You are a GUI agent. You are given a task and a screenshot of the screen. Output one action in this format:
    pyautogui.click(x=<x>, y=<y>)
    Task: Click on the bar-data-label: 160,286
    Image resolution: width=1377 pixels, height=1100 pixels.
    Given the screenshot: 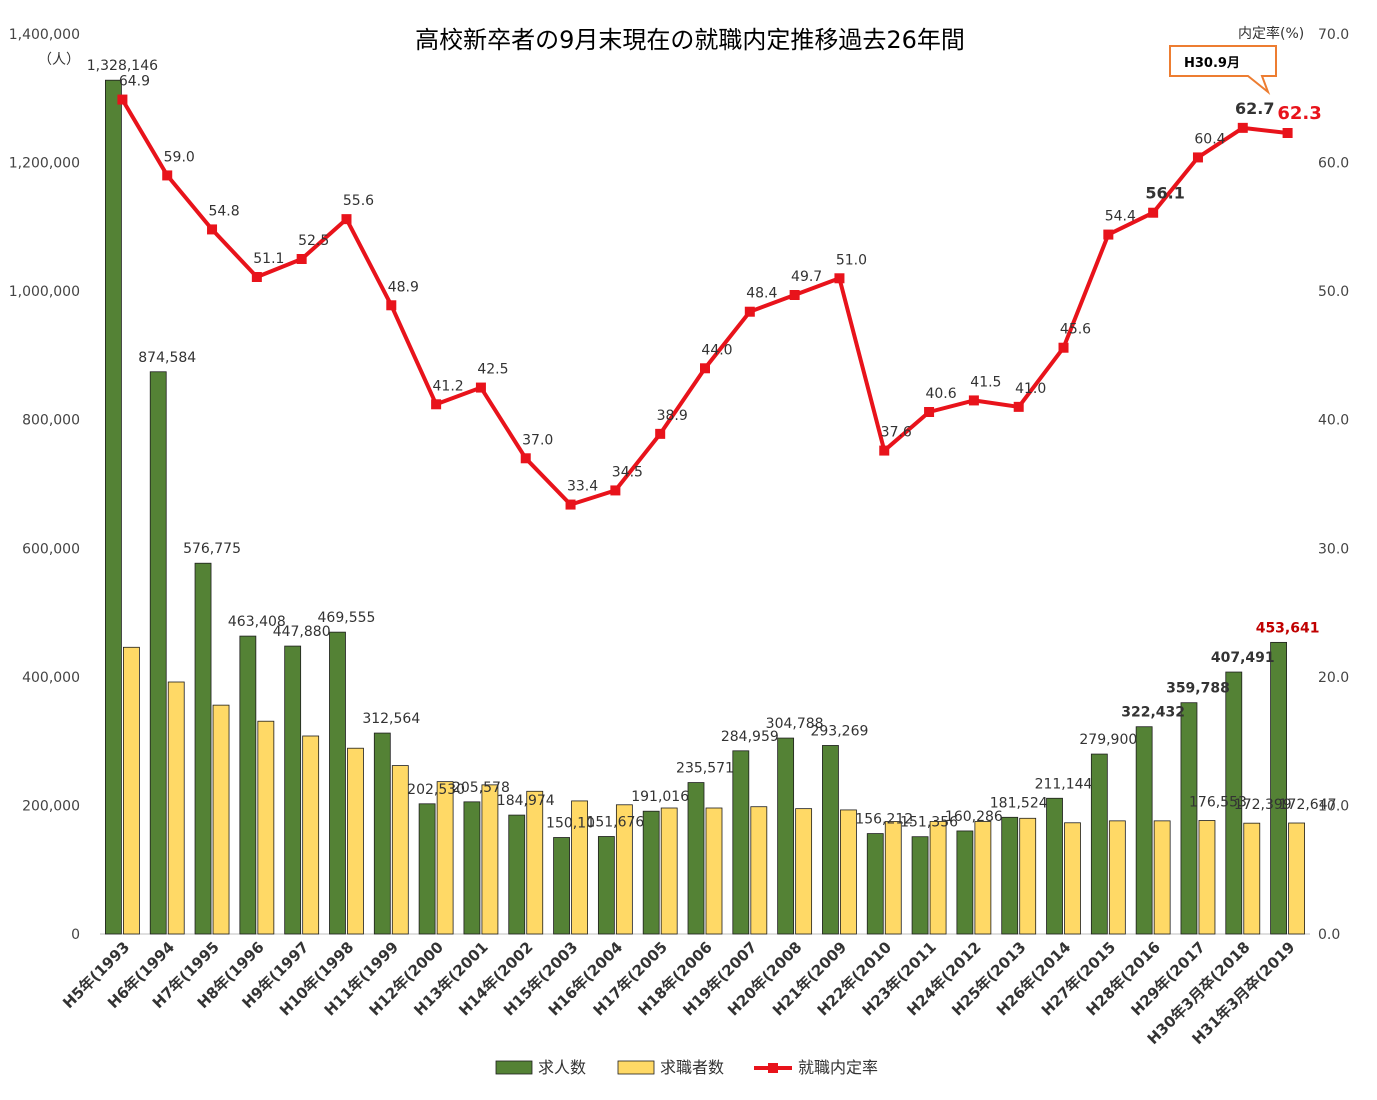 What is the action you would take?
    pyautogui.click(x=974, y=817)
    